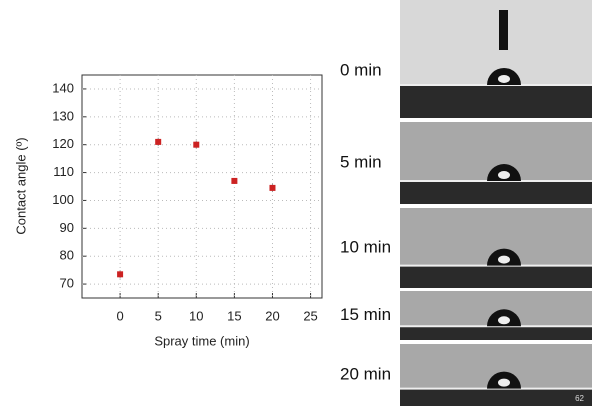  Describe the element at coordinates (503, 30) in the screenshot. I see `needle` at that location.